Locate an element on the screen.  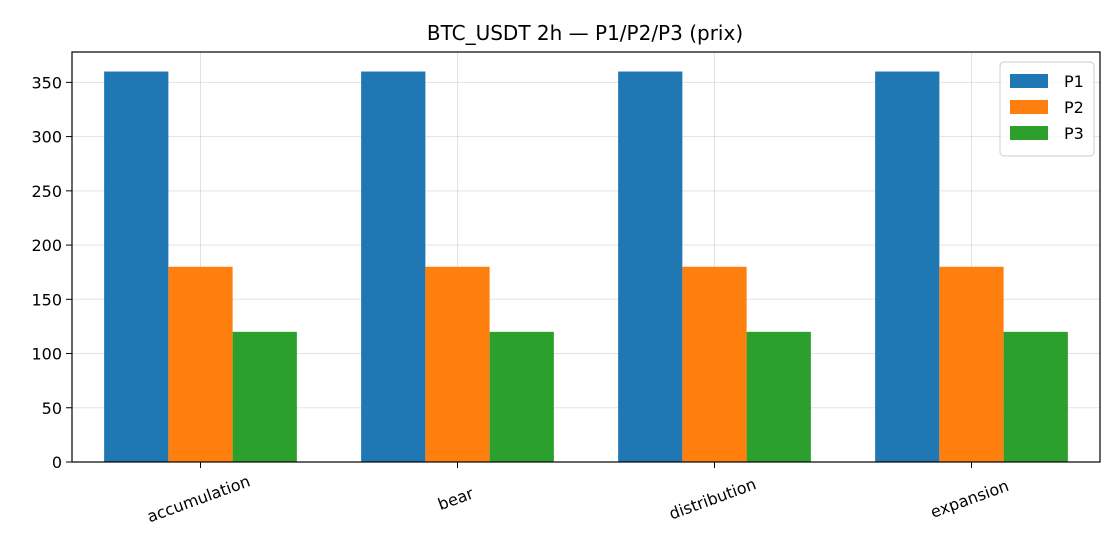
bar-p3-bear is located at coordinates (521, 396).